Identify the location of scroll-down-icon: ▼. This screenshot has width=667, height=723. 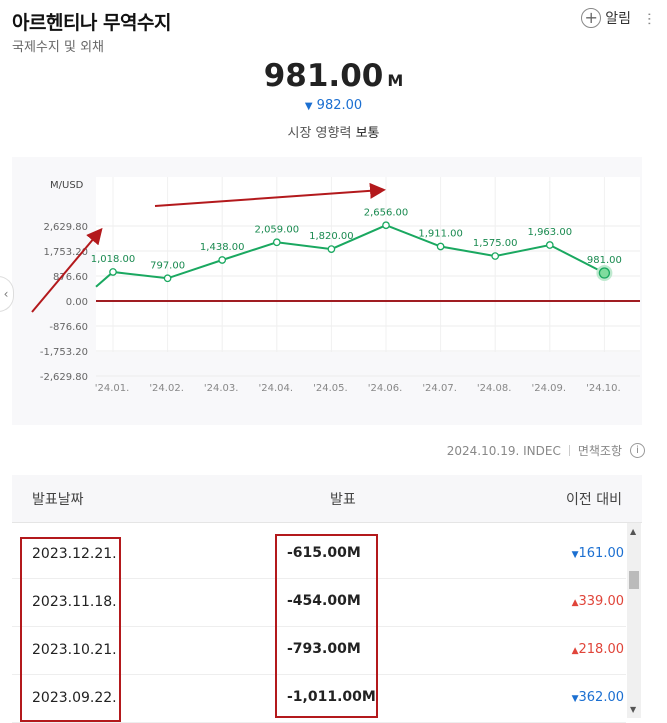
(633, 709).